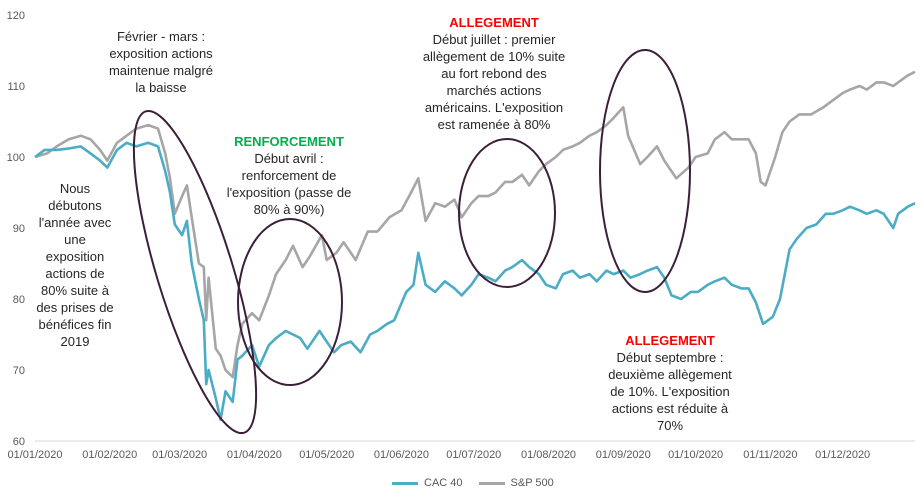 This screenshot has height=498, width=924. Describe the element at coordinates (532, 483) in the screenshot. I see `legend-label-sp500: S&P 500` at that location.